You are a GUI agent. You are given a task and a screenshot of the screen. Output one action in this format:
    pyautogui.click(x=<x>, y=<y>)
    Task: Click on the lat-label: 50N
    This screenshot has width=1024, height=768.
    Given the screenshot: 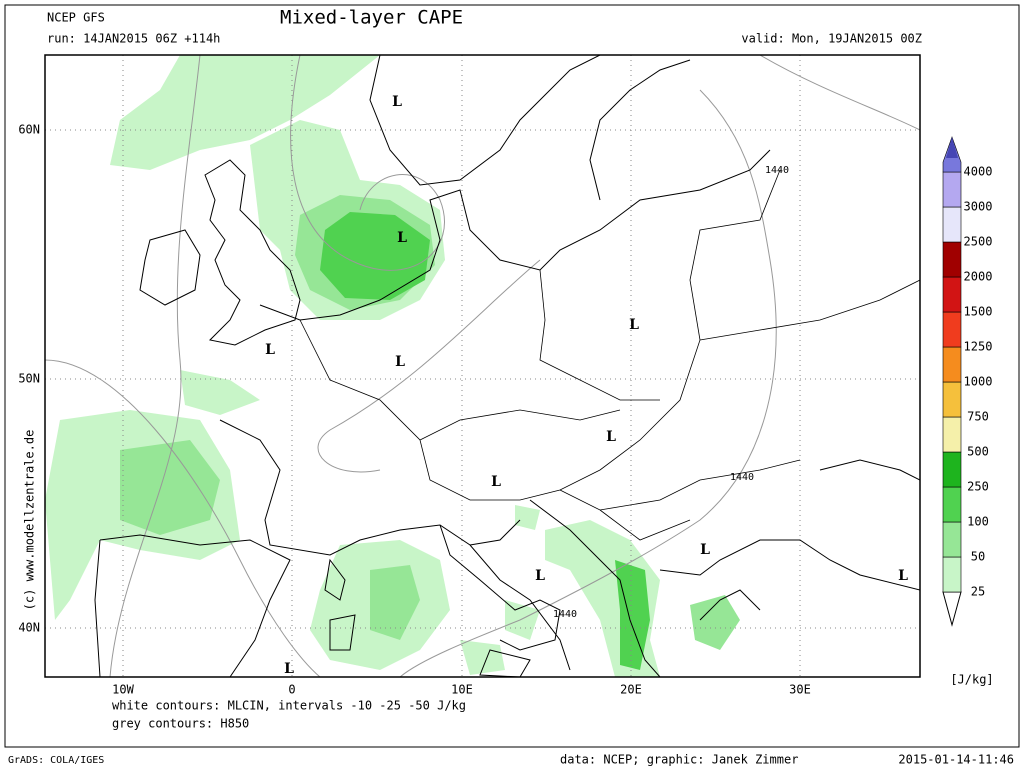 What is the action you would take?
    pyautogui.click(x=29, y=379)
    